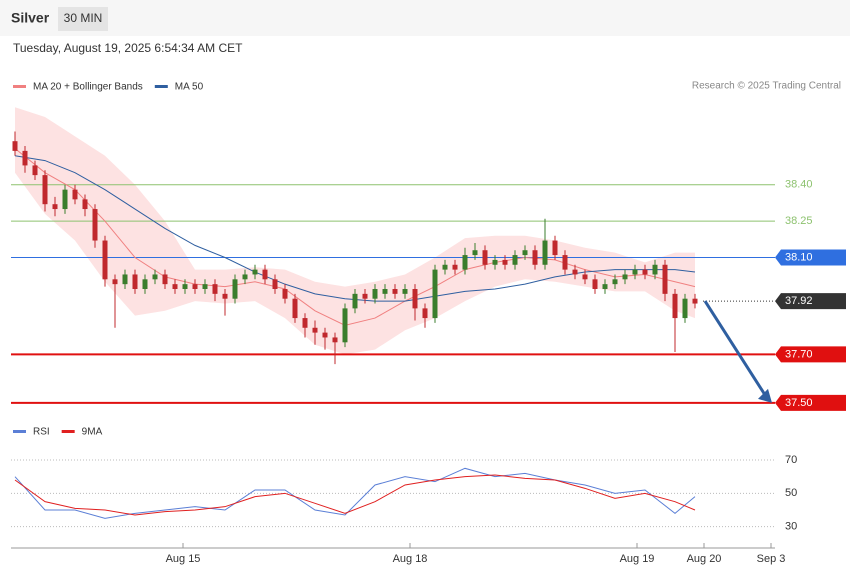 The height and width of the screenshot is (576, 850). I want to click on level-label: 38.25, so click(799, 221).